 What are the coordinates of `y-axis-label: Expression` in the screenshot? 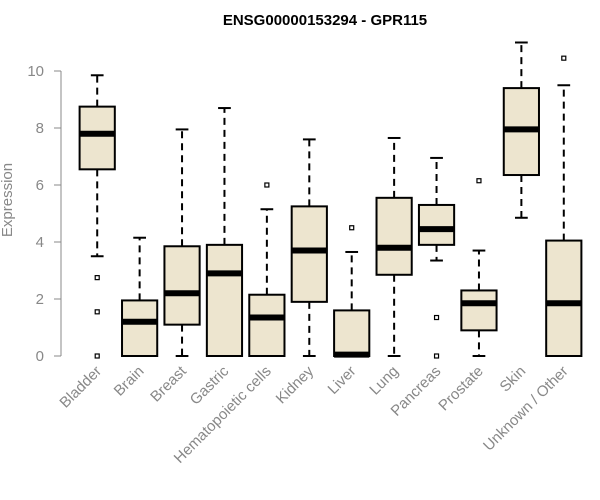 It's located at (8, 200).